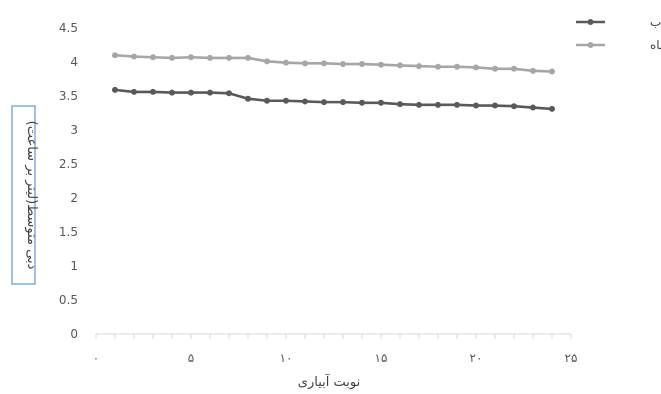 The width and height of the screenshot is (661, 394). What do you see at coordinates (476, 358) in the screenshot?
I see `x-tick-label: ۲۰` at bounding box center [476, 358].